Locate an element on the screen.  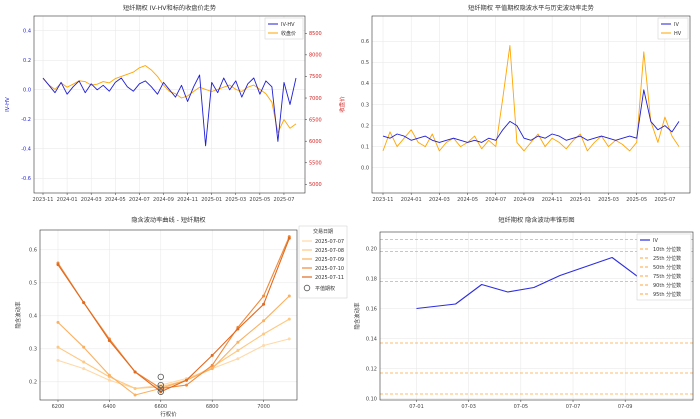
x-tick-label: 7000 is located at coordinates (263, 407).